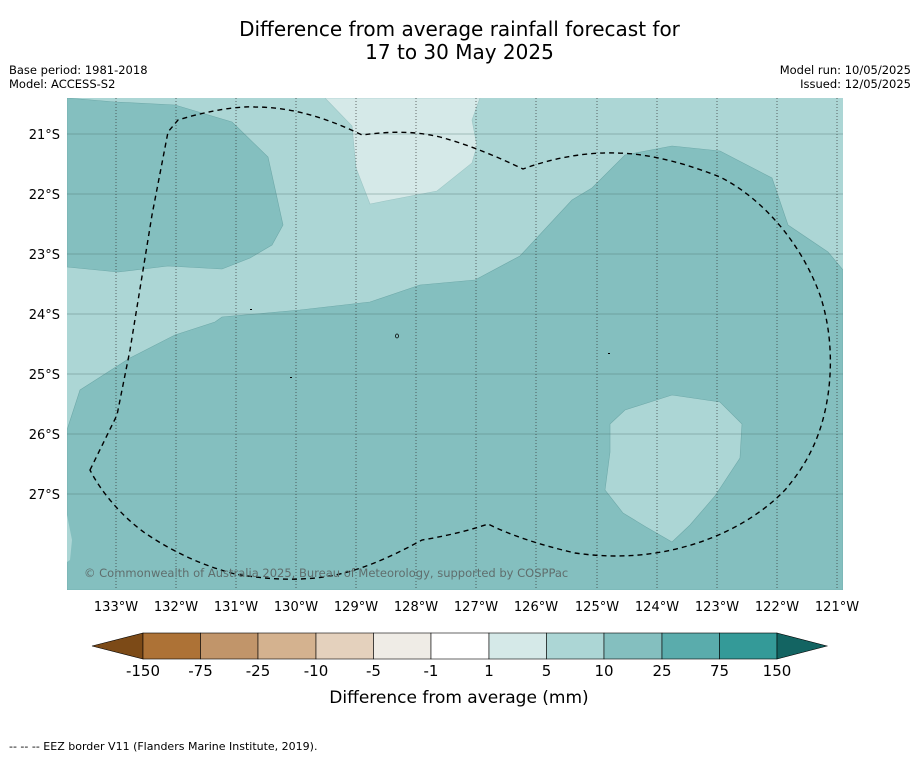  I want to click on island-markers, so click(430, 343).